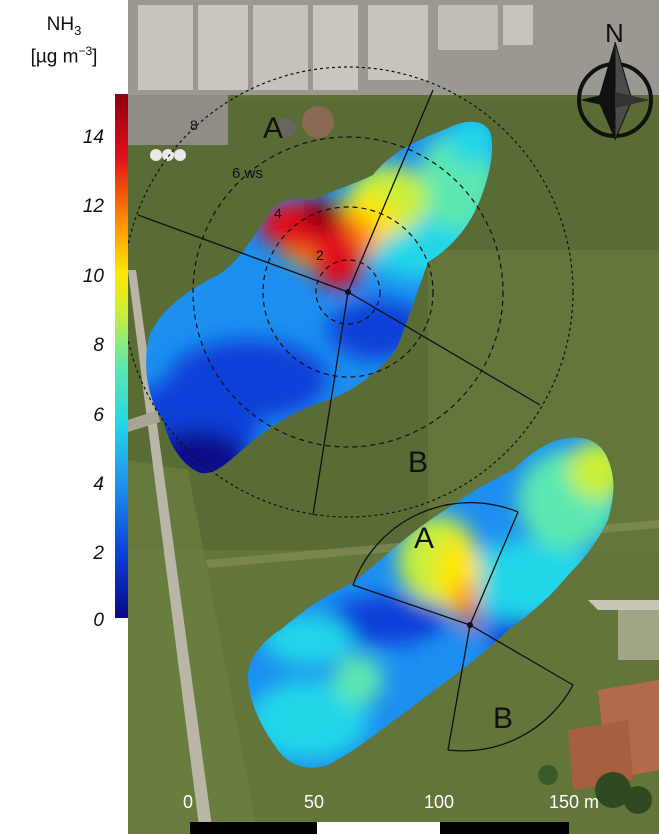  Describe the element at coordinates (98, 345) in the screenshot. I see `legend-tick-8: 8` at that location.